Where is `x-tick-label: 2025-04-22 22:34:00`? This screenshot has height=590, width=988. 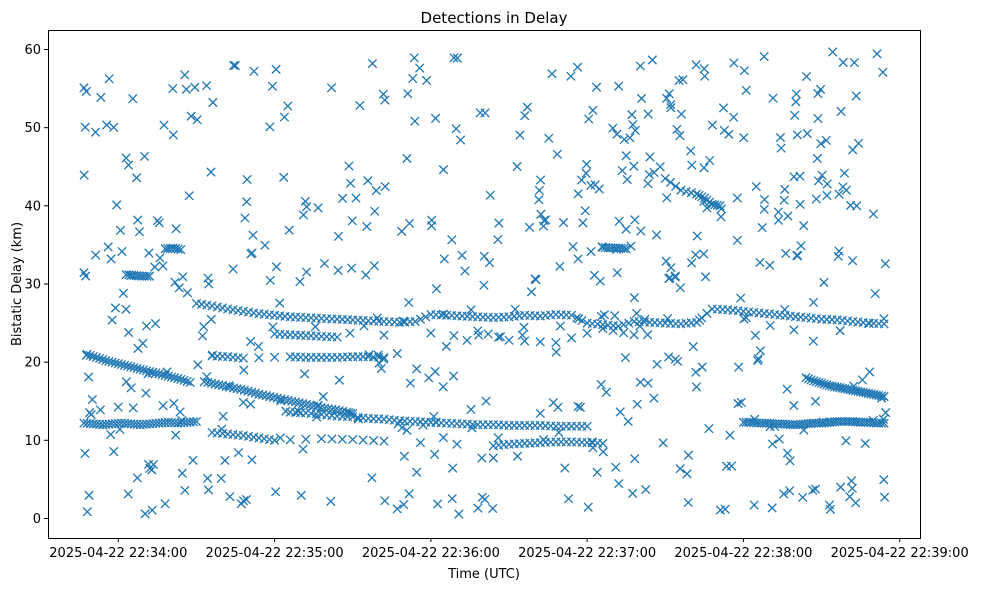 x-tick-label: 2025-04-22 22:34:00 is located at coordinates (118, 553).